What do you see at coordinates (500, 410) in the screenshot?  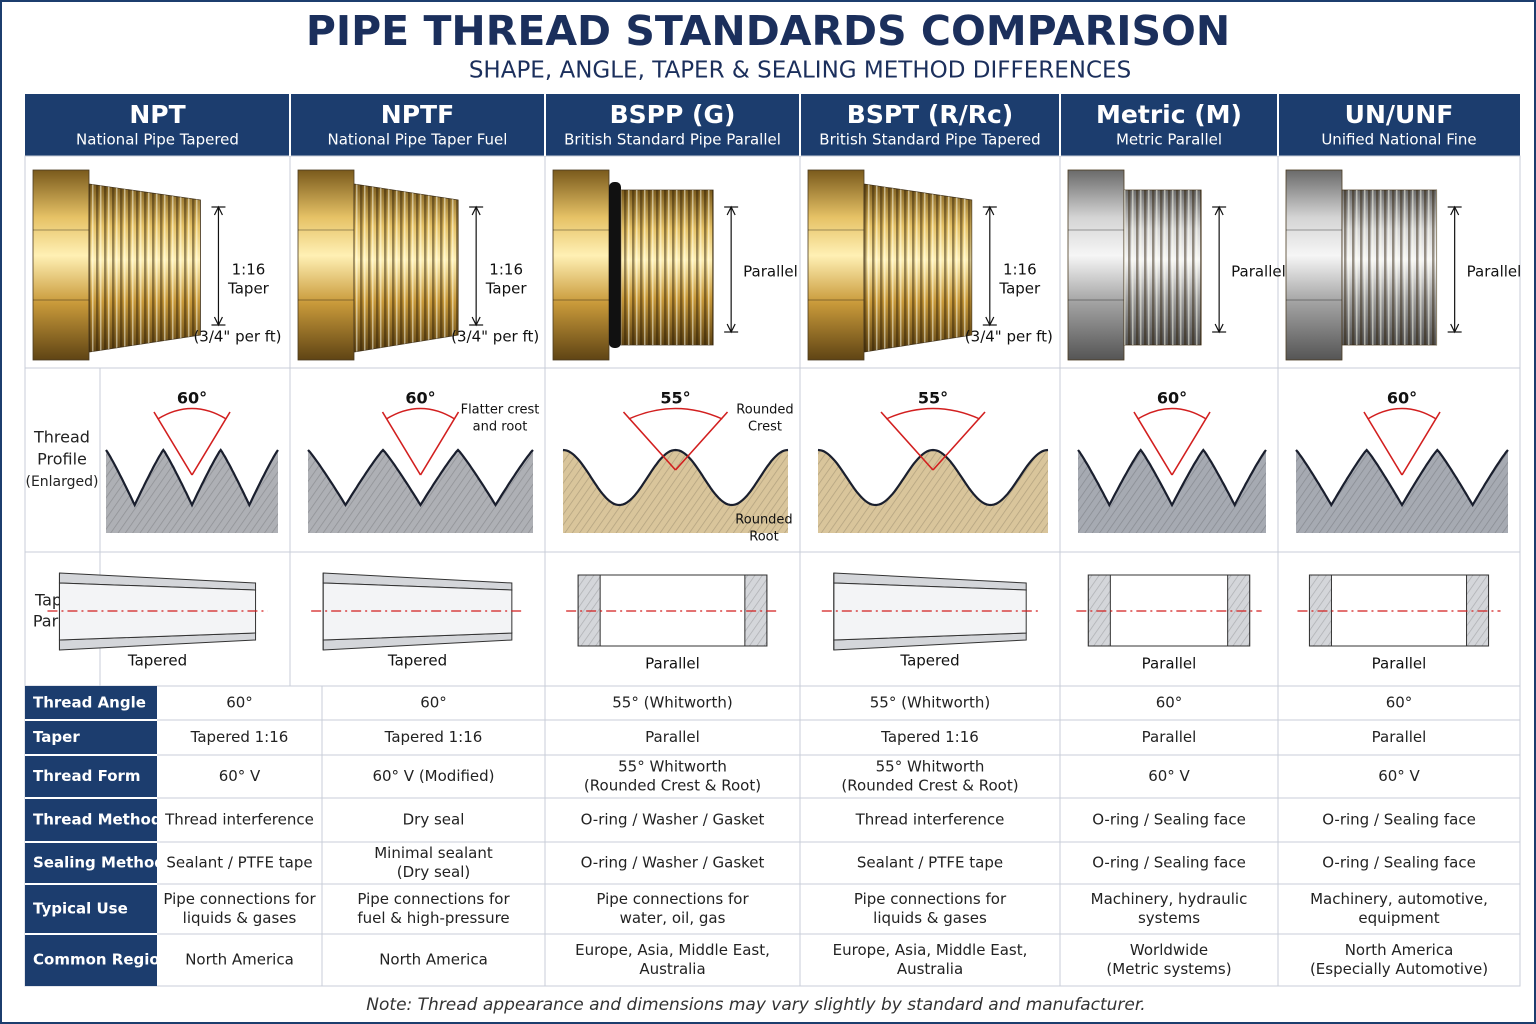 I see `profile-note: Flatter crest` at bounding box center [500, 410].